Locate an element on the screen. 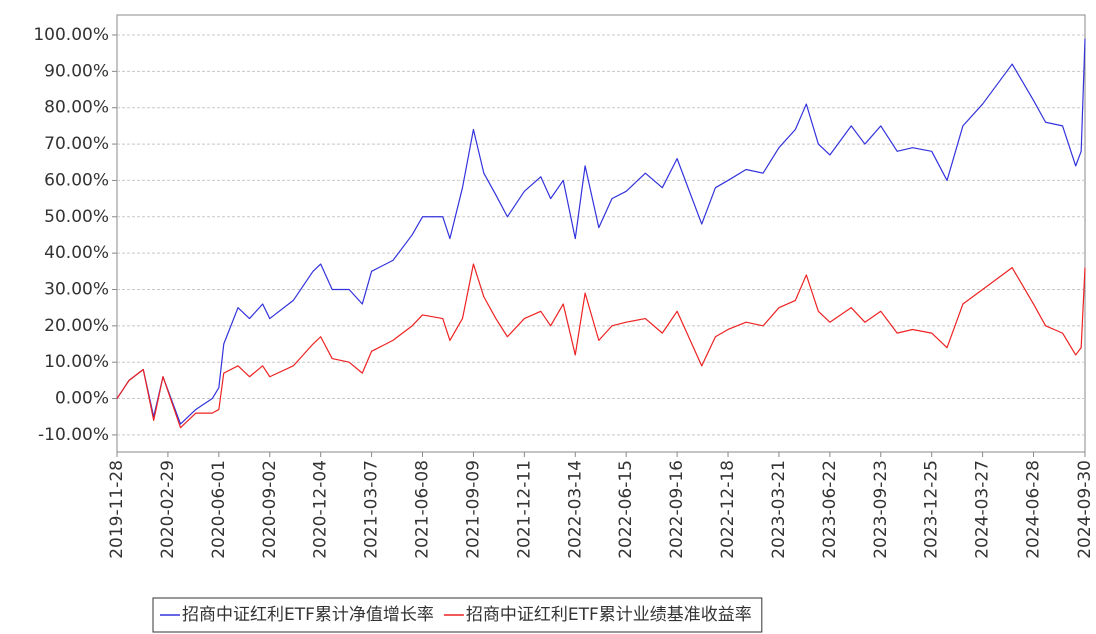  y-tick-label: 10.00% is located at coordinates (76, 362).